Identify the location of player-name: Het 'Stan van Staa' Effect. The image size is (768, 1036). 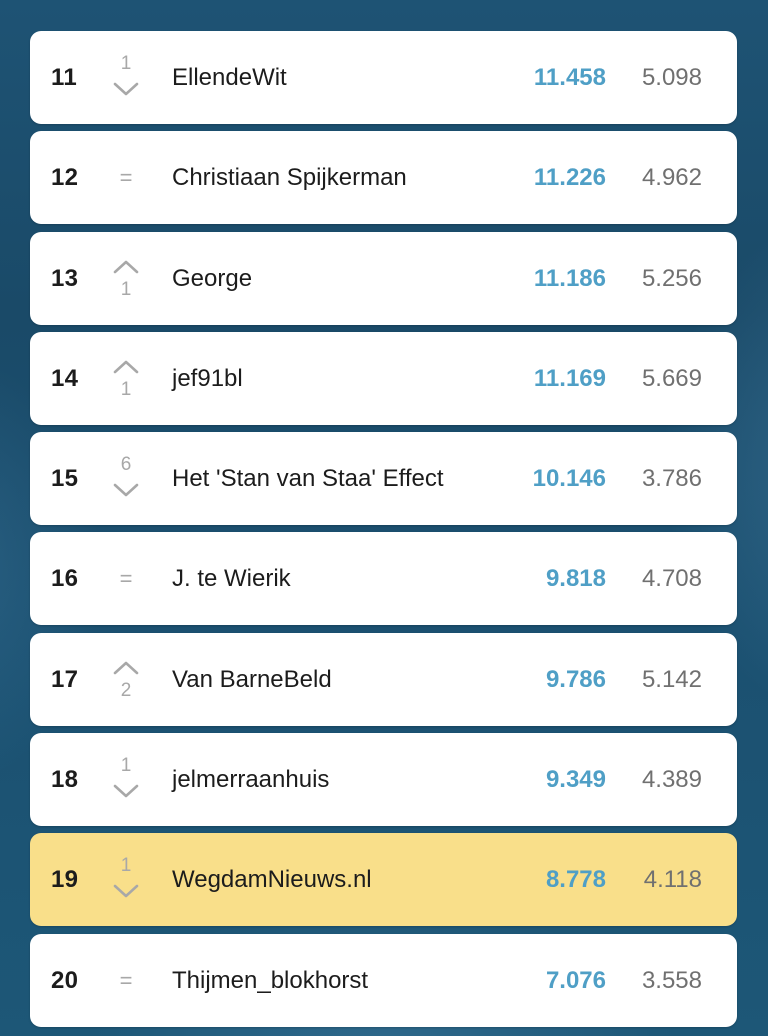
(308, 479).